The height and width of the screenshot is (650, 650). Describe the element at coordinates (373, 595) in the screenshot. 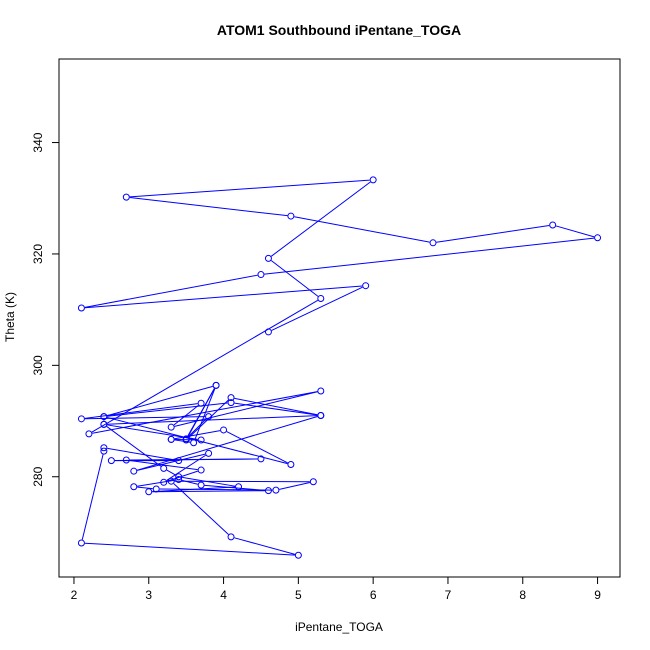

I see `x-tick-label: 6` at that location.